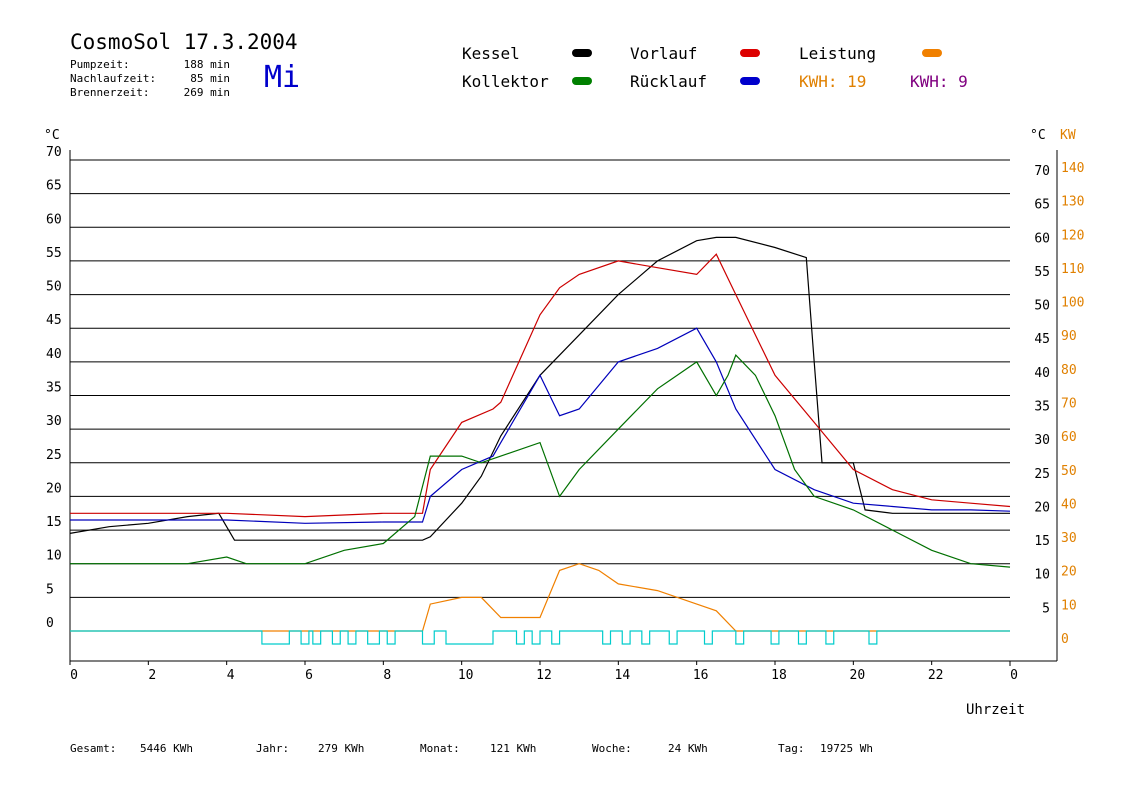 The height and width of the screenshot is (812, 1148). I want to click on stat-nachlaufzeit: Nachlaufzeit: 85 min, so click(150, 79).